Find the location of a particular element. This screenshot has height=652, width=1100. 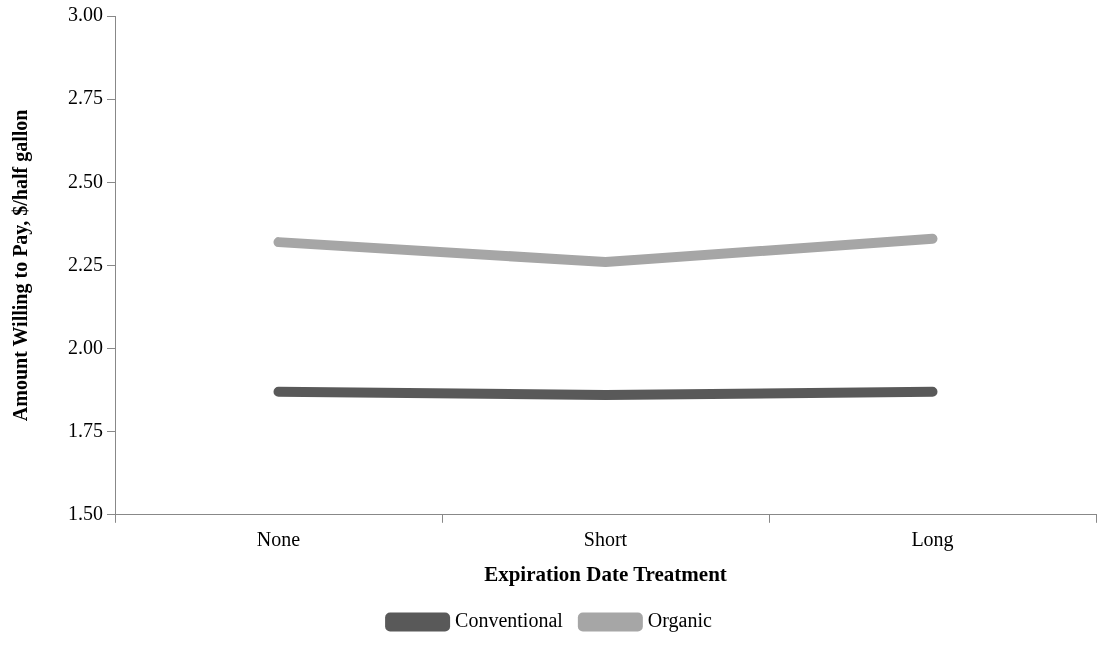

x-tick-label: Short is located at coordinates (605, 539).